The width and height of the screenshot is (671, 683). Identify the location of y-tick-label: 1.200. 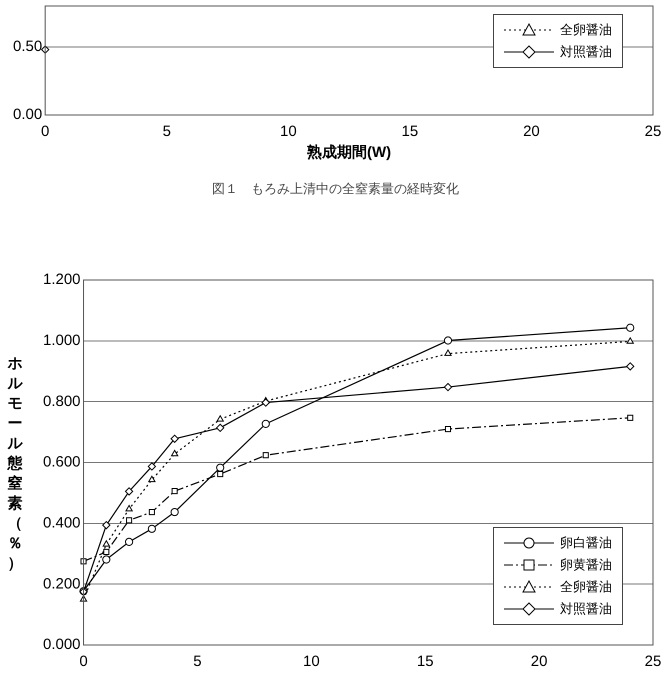
(61, 279).